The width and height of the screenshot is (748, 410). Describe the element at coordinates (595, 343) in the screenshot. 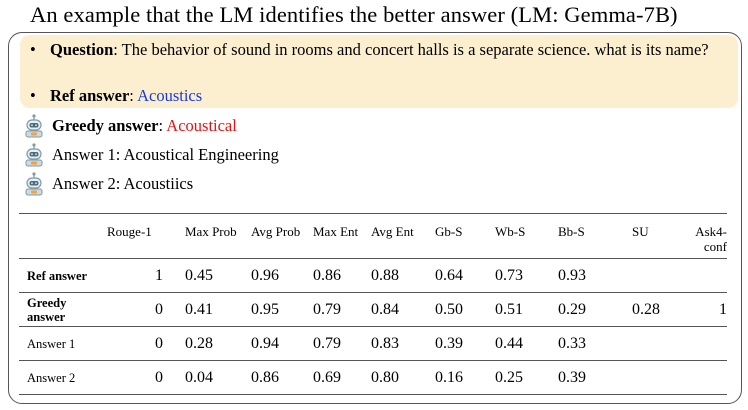

I see `table-cell: 0.33` at that location.